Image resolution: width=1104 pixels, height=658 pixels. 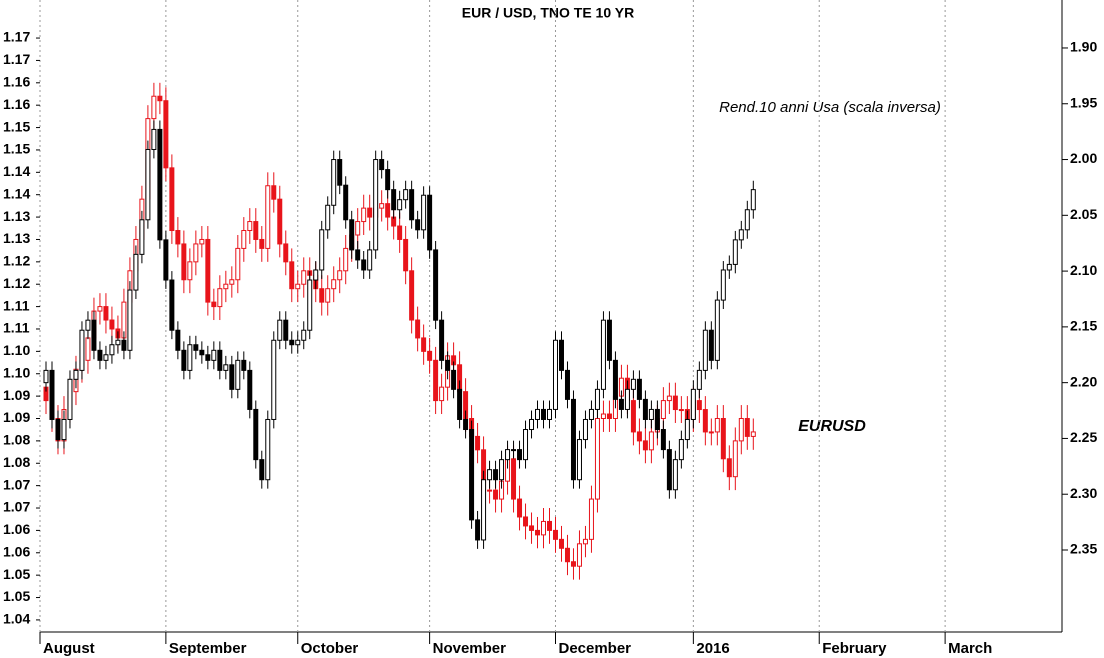 I want to click on x-tick-label: 2016, so click(x=712, y=648).